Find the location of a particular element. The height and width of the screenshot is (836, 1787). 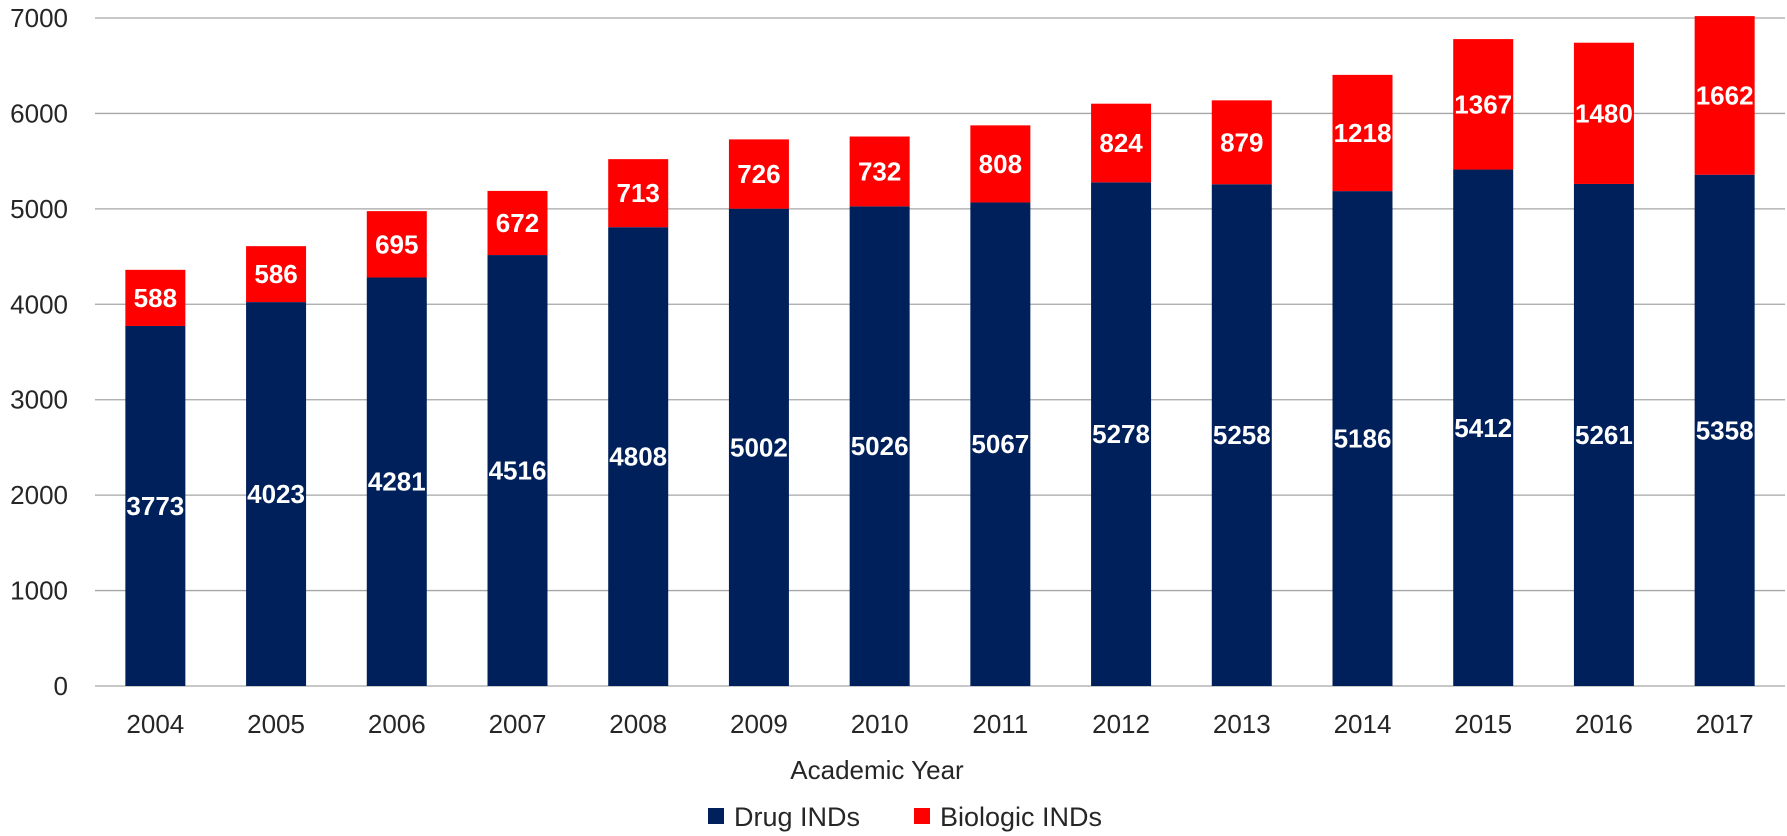

data-label-biologic-inds: 1662 is located at coordinates (1725, 95).